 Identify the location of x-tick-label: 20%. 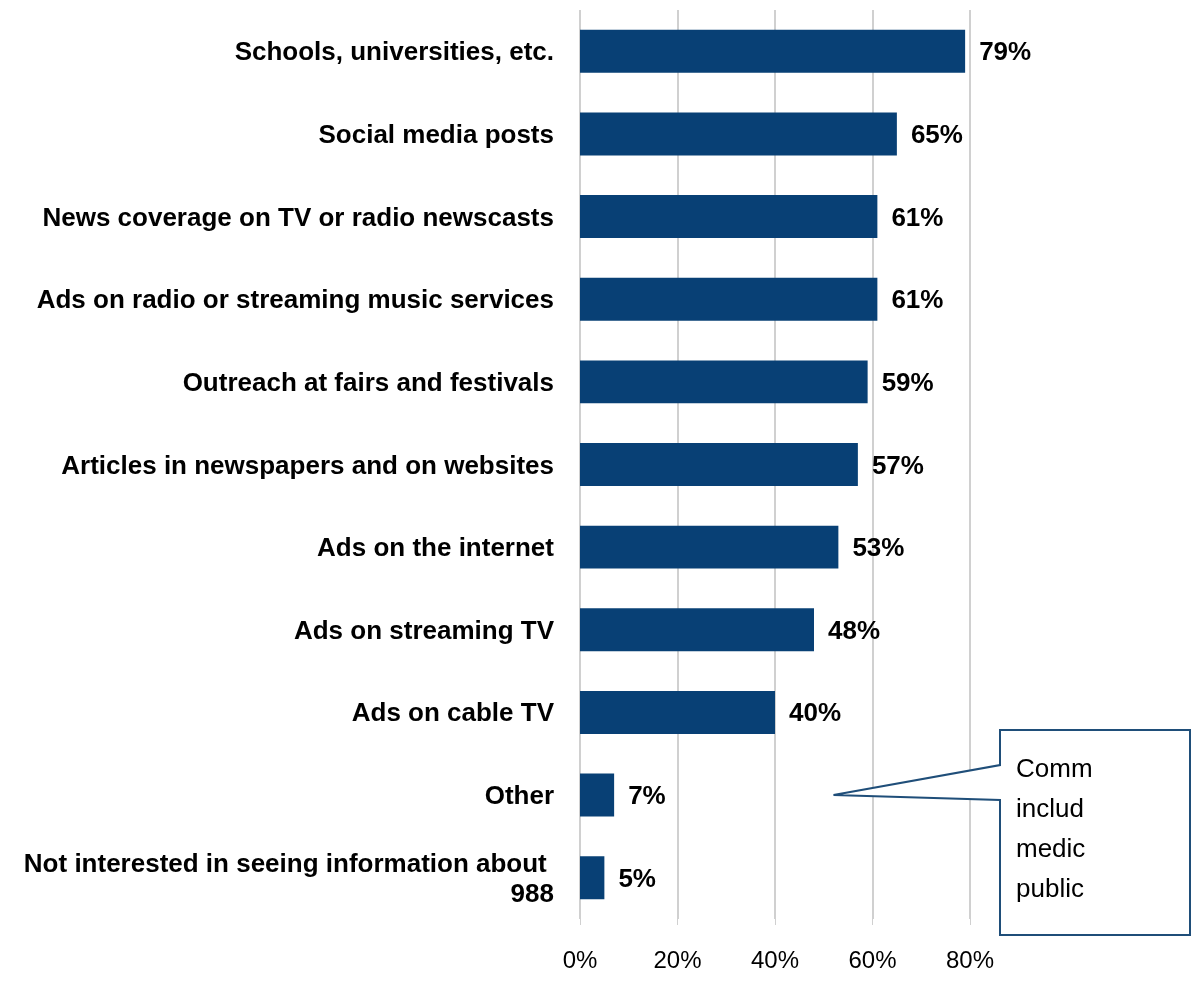
(677, 959).